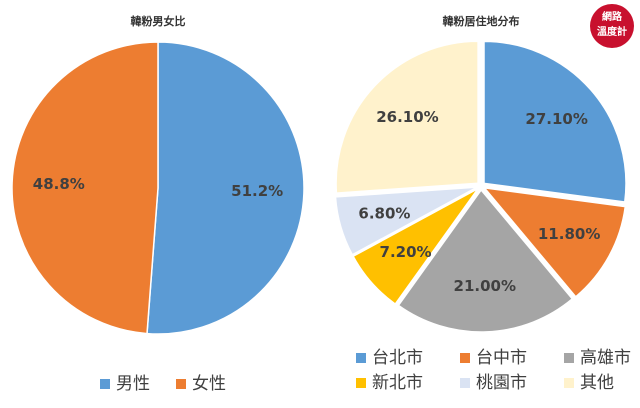 The width and height of the screenshot is (640, 408). What do you see at coordinates (257, 191) in the screenshot?
I see `data-label: 51.2%` at bounding box center [257, 191].